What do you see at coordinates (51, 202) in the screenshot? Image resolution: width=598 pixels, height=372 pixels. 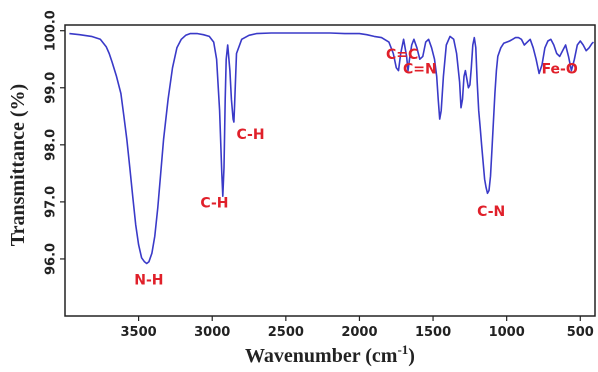 I see `y-tick-label: 97.0` at bounding box center [51, 202].